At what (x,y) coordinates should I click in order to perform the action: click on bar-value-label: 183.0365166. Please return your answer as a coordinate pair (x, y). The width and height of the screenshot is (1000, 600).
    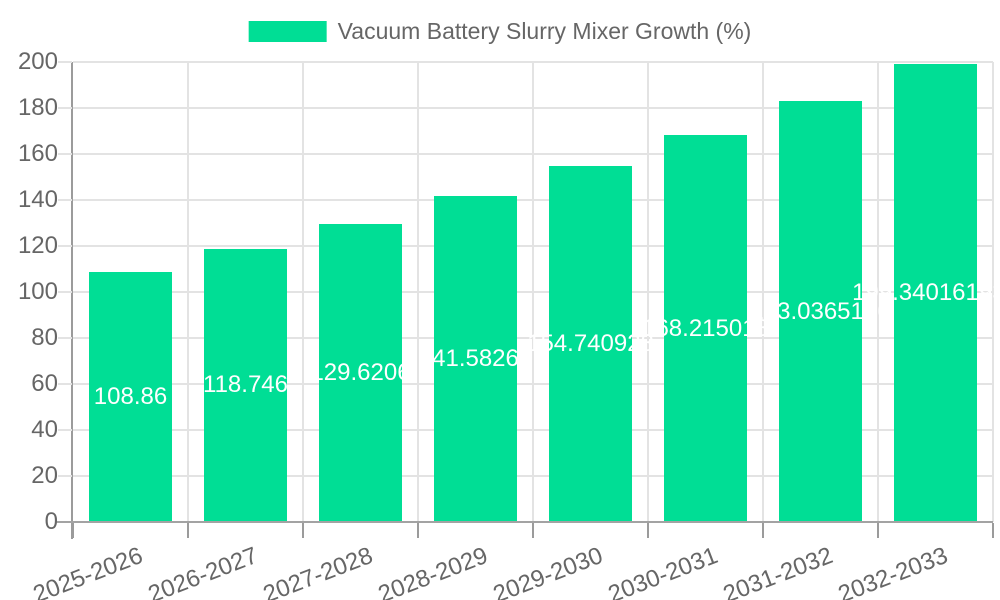
    Looking at the image, I should click on (820, 311).